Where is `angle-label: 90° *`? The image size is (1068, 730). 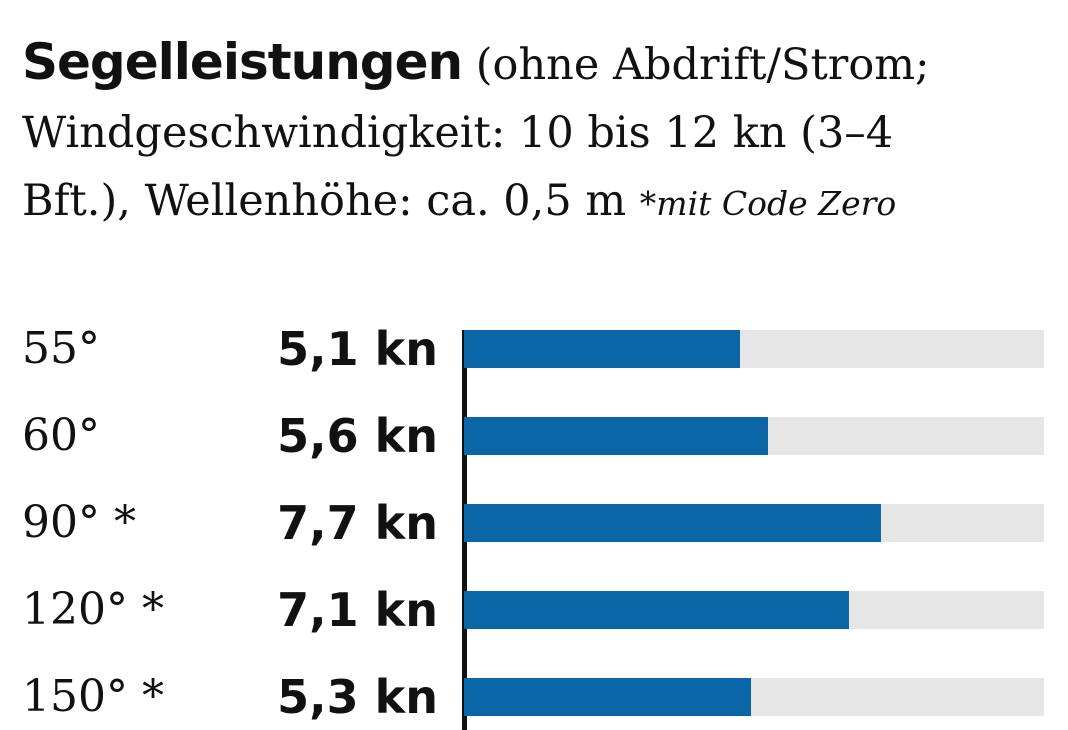
angle-label: 90° * is located at coordinates (79, 522).